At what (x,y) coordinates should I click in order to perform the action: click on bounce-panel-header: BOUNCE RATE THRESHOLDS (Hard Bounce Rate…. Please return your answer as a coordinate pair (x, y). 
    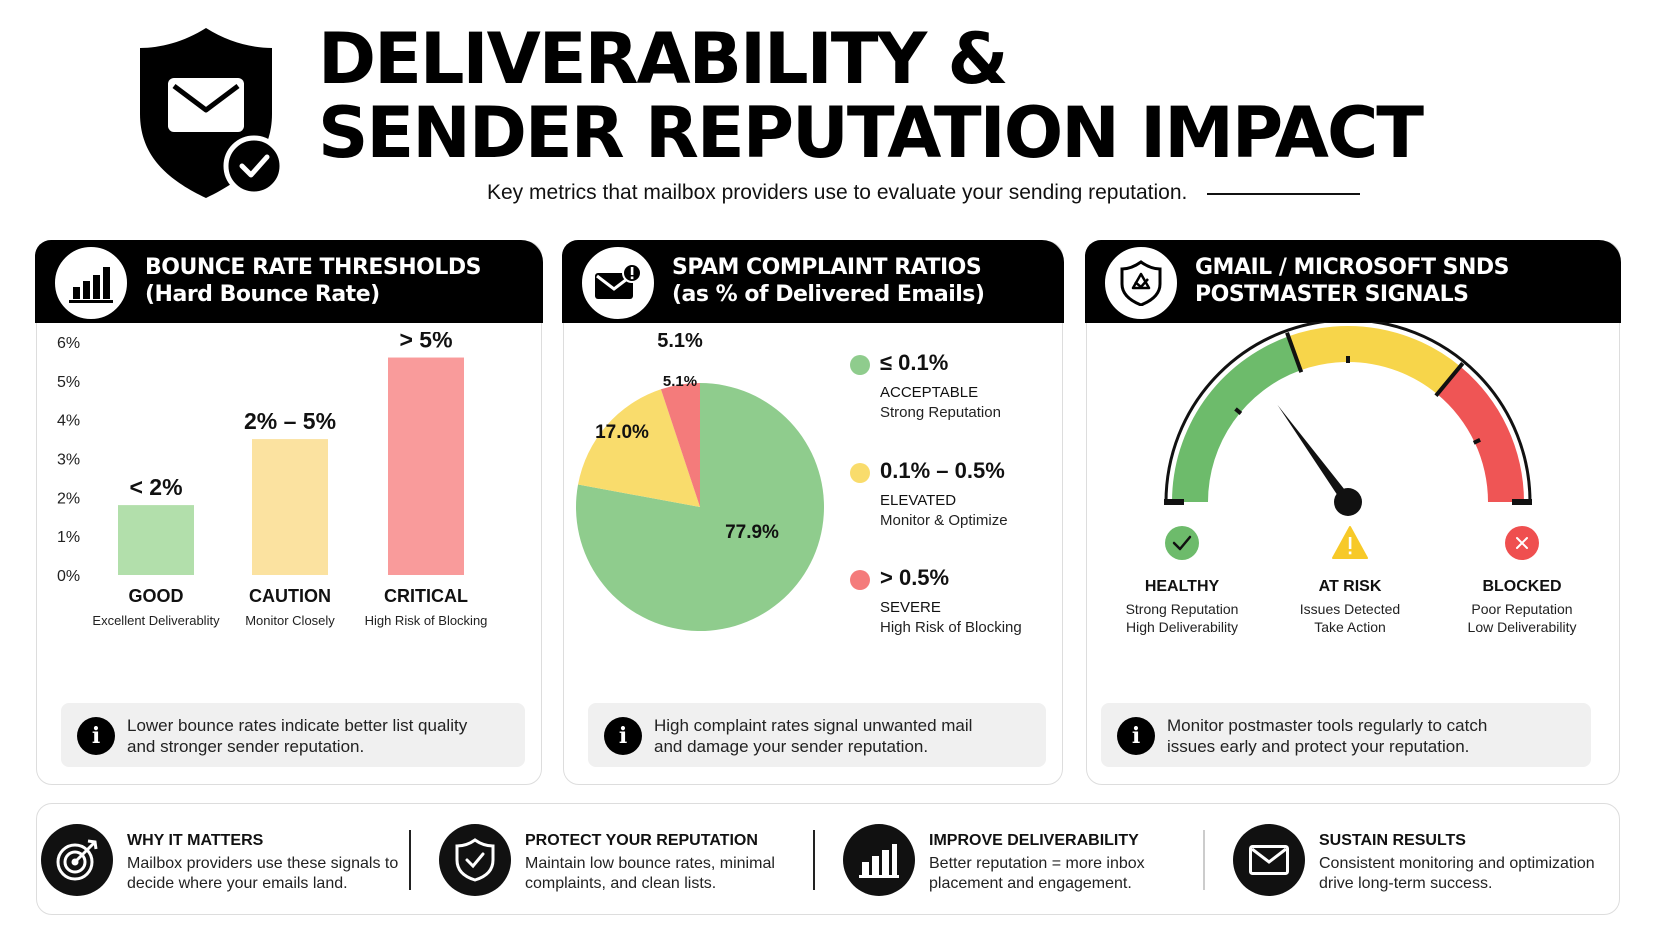
    Looking at the image, I should click on (289, 281).